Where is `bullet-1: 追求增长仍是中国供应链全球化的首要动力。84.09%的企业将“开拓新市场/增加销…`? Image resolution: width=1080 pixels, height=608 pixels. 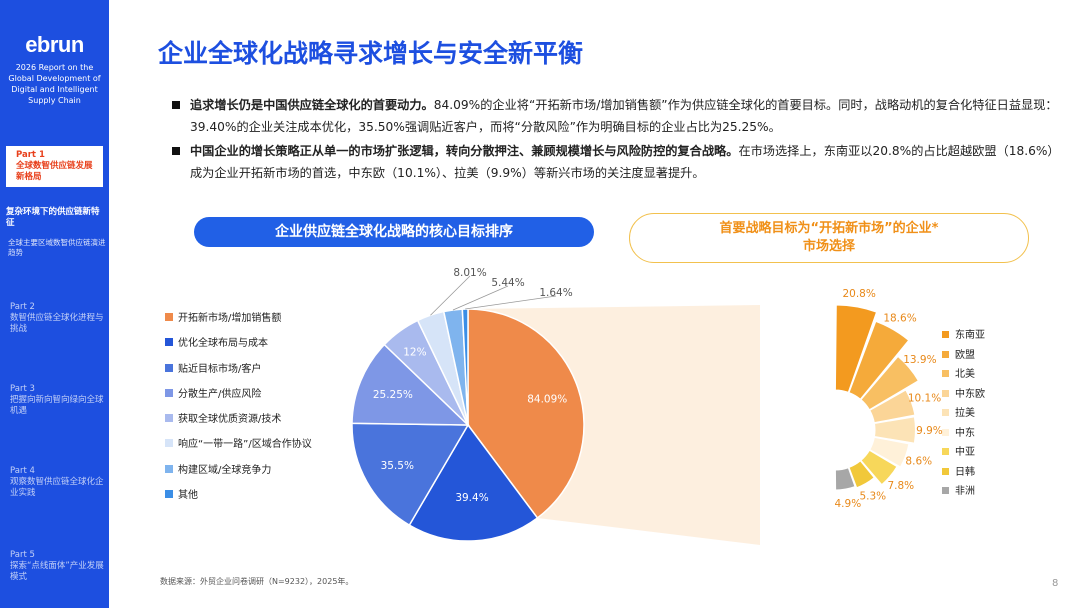
bullet-1: 追求增长仍是中国供应链全球化的首要动力。84.09%的企业将“开拓新市场/增加销… is located at coordinates (613, 116).